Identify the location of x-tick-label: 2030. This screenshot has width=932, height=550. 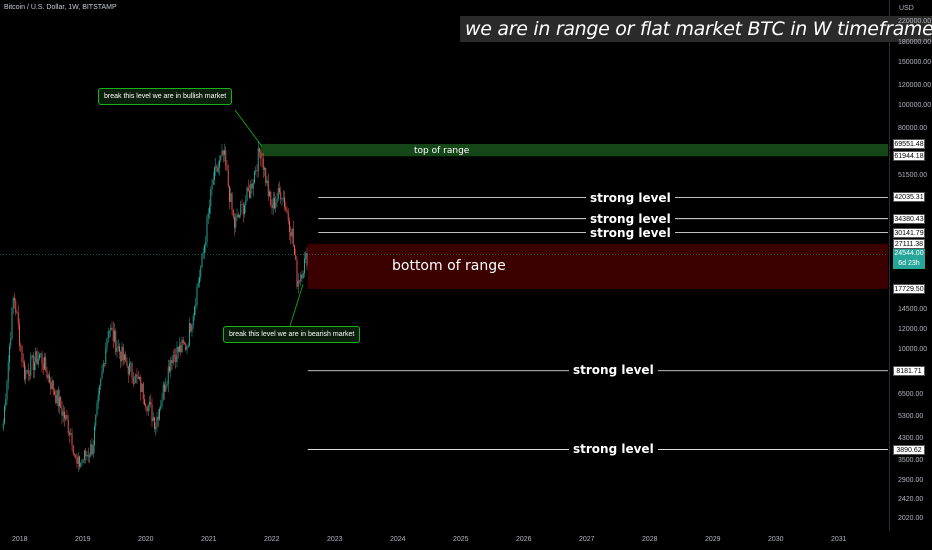
(776, 539).